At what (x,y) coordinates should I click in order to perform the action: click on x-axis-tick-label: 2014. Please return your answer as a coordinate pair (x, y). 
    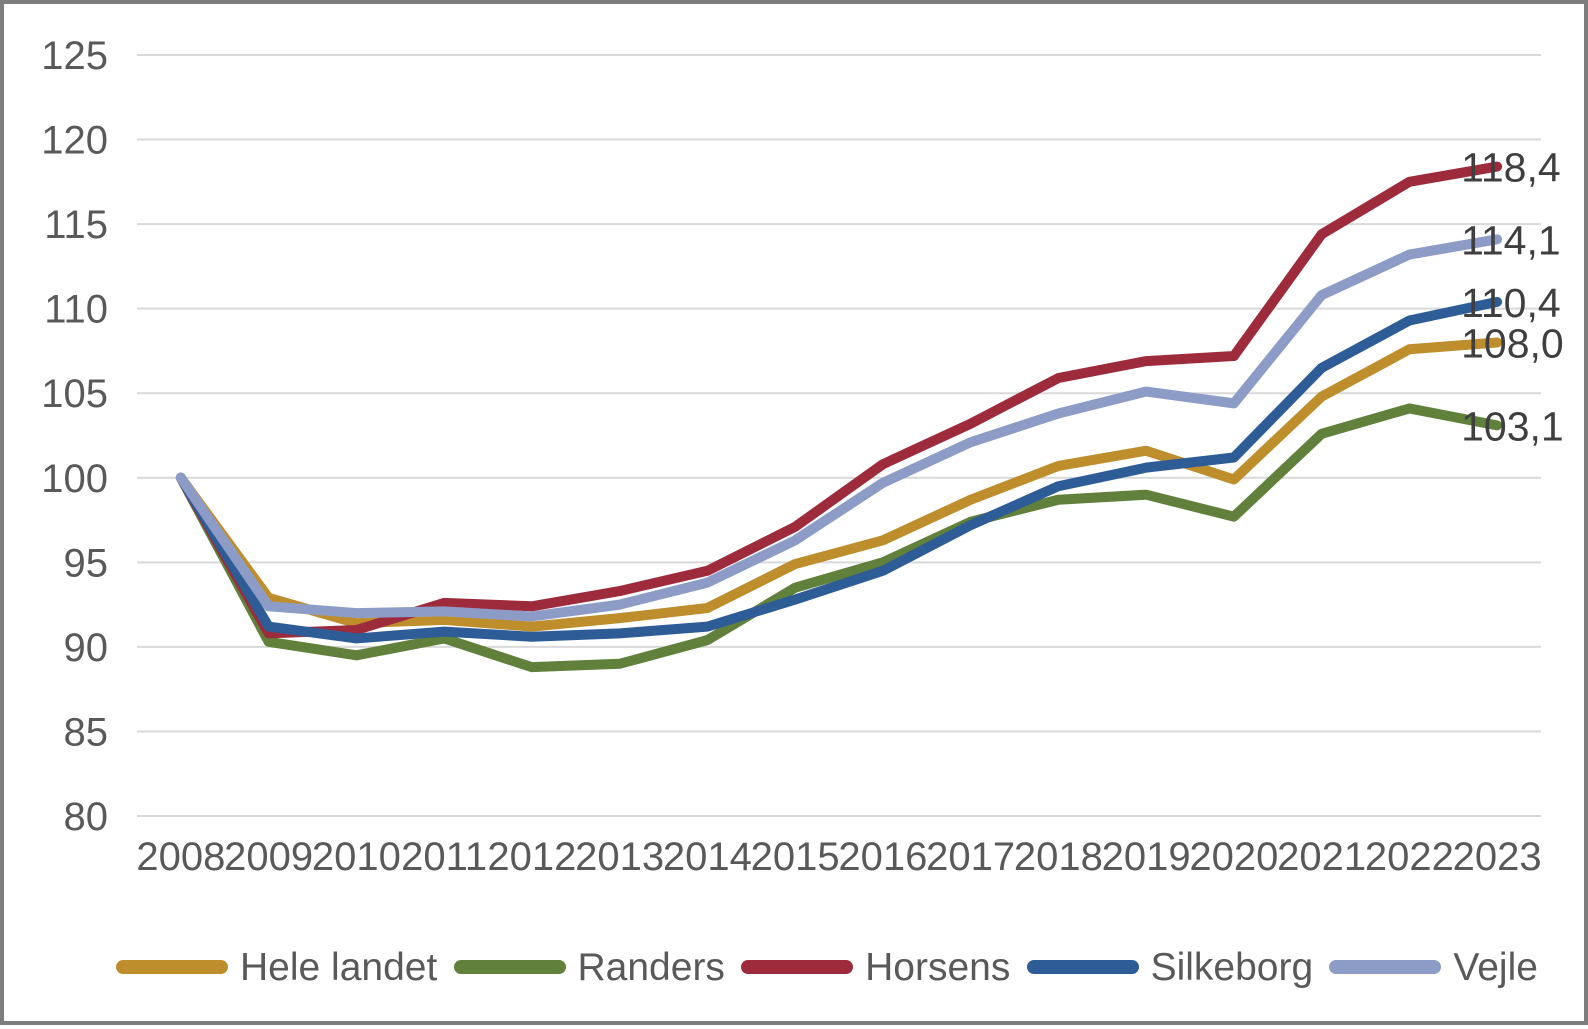
    Looking at the image, I should click on (707, 857).